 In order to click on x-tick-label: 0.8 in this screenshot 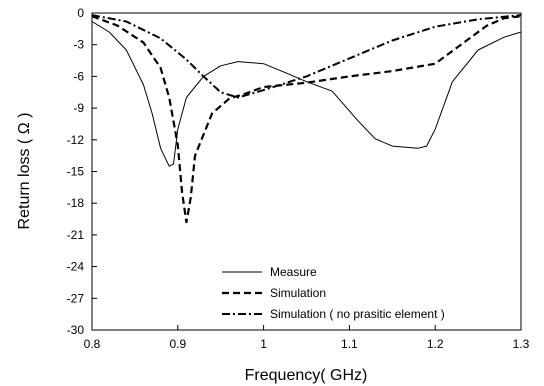, I will do `click(92, 344)`.